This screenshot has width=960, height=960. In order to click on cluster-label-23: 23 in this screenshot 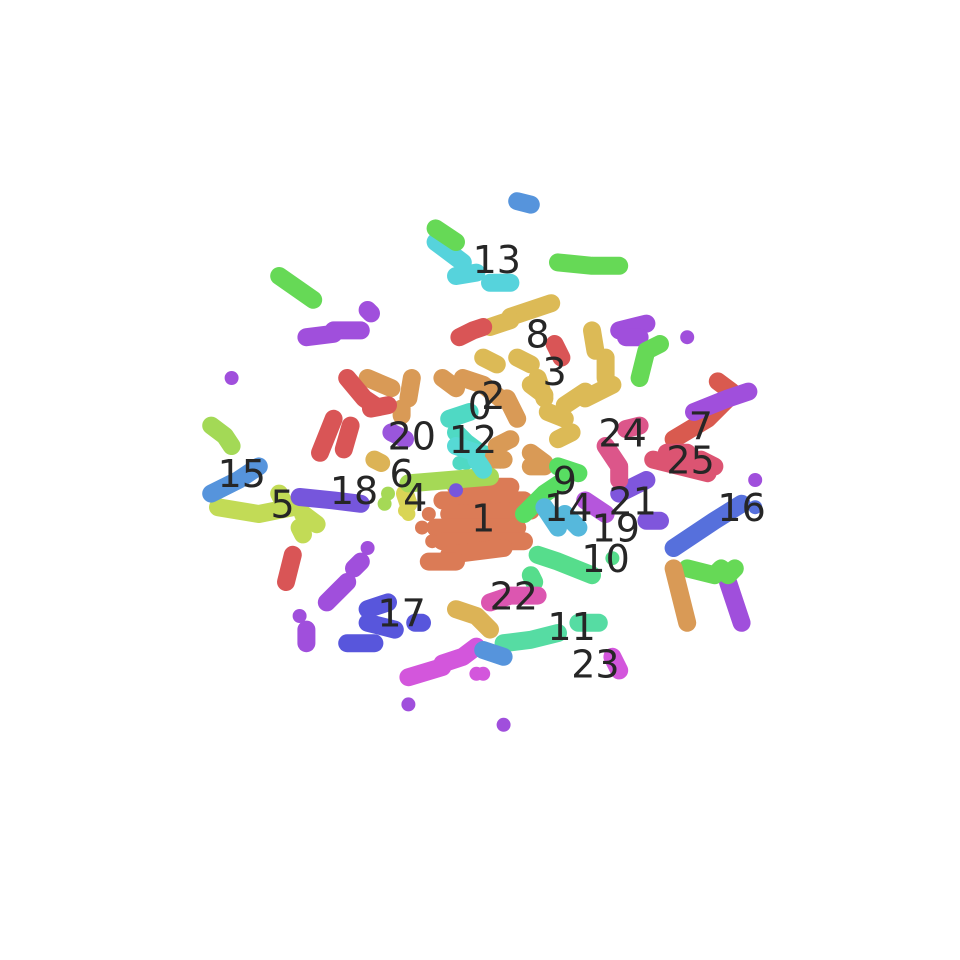, I will do `click(595, 665)`.